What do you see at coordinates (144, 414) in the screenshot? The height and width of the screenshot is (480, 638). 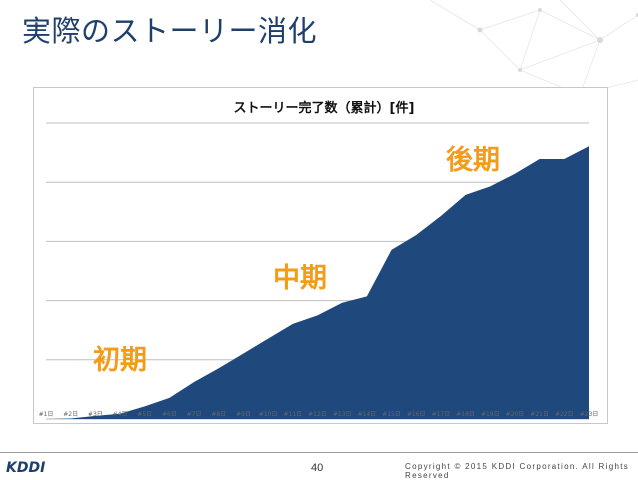 I see `x-tick-label: #5日` at bounding box center [144, 414].